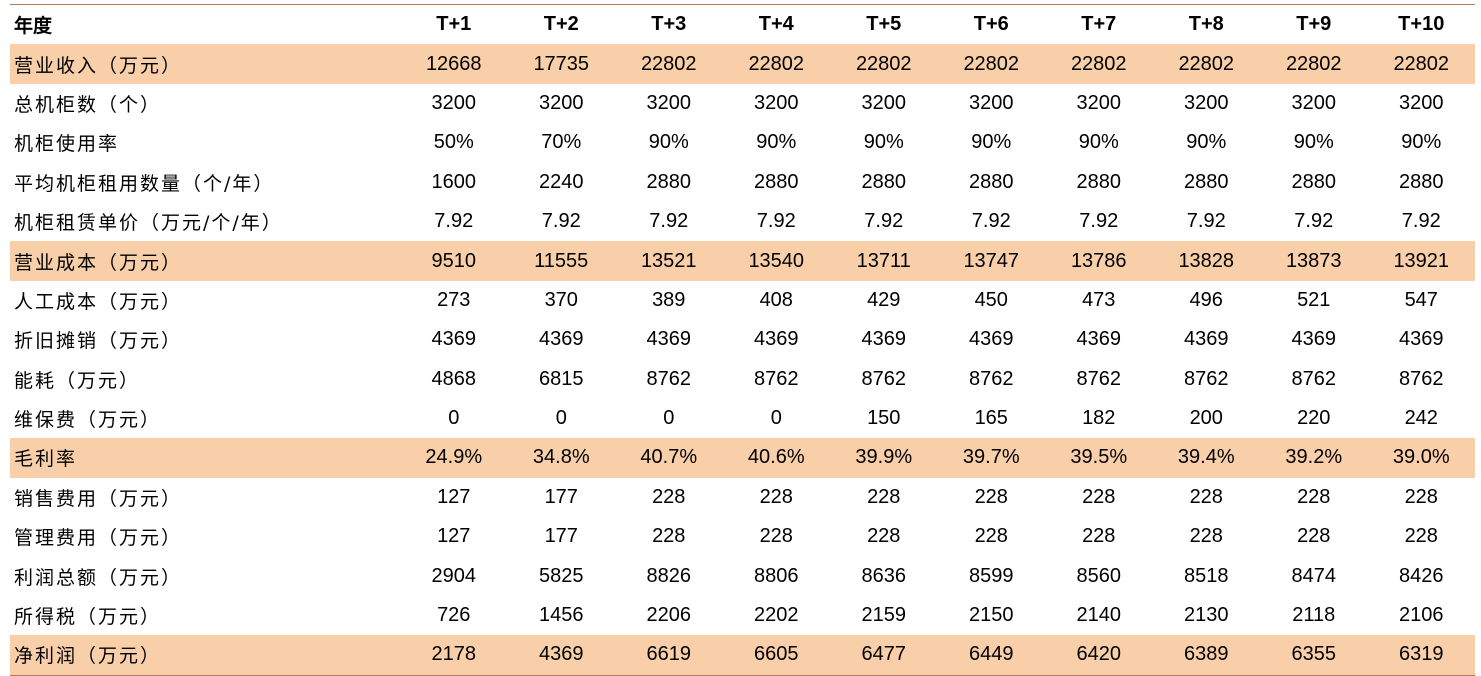  I want to click on table-cell: 200, so click(1206, 418).